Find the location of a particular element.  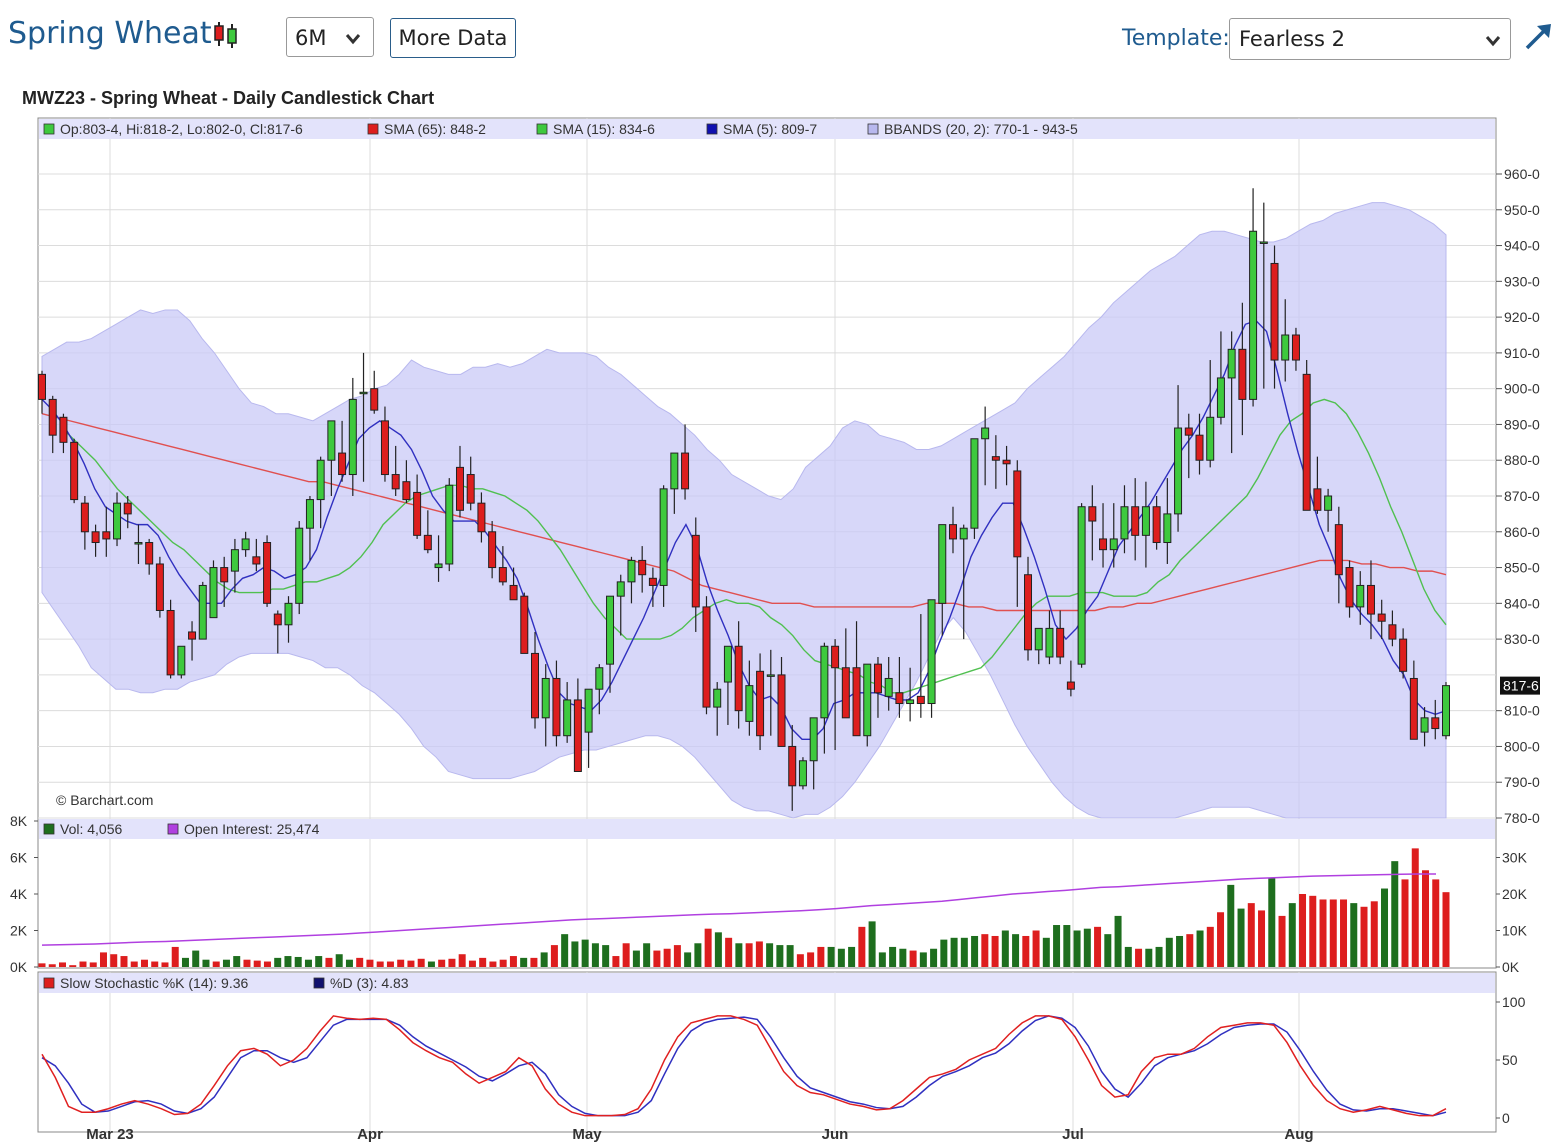

period-value: 6M is located at coordinates (311, 38).